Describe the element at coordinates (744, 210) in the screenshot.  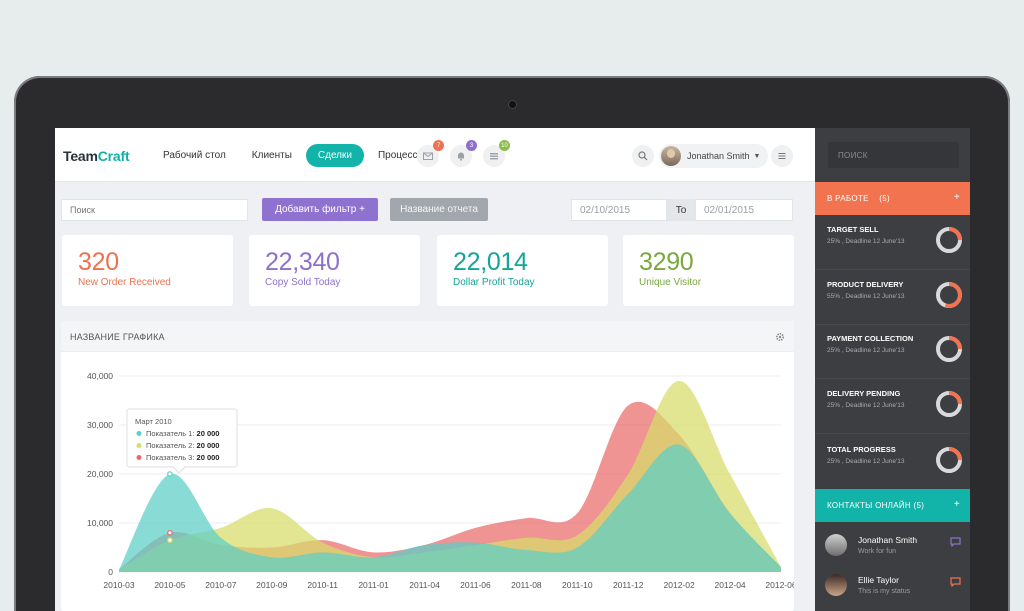
I see `date-to-input: 02/01/2015` at that location.